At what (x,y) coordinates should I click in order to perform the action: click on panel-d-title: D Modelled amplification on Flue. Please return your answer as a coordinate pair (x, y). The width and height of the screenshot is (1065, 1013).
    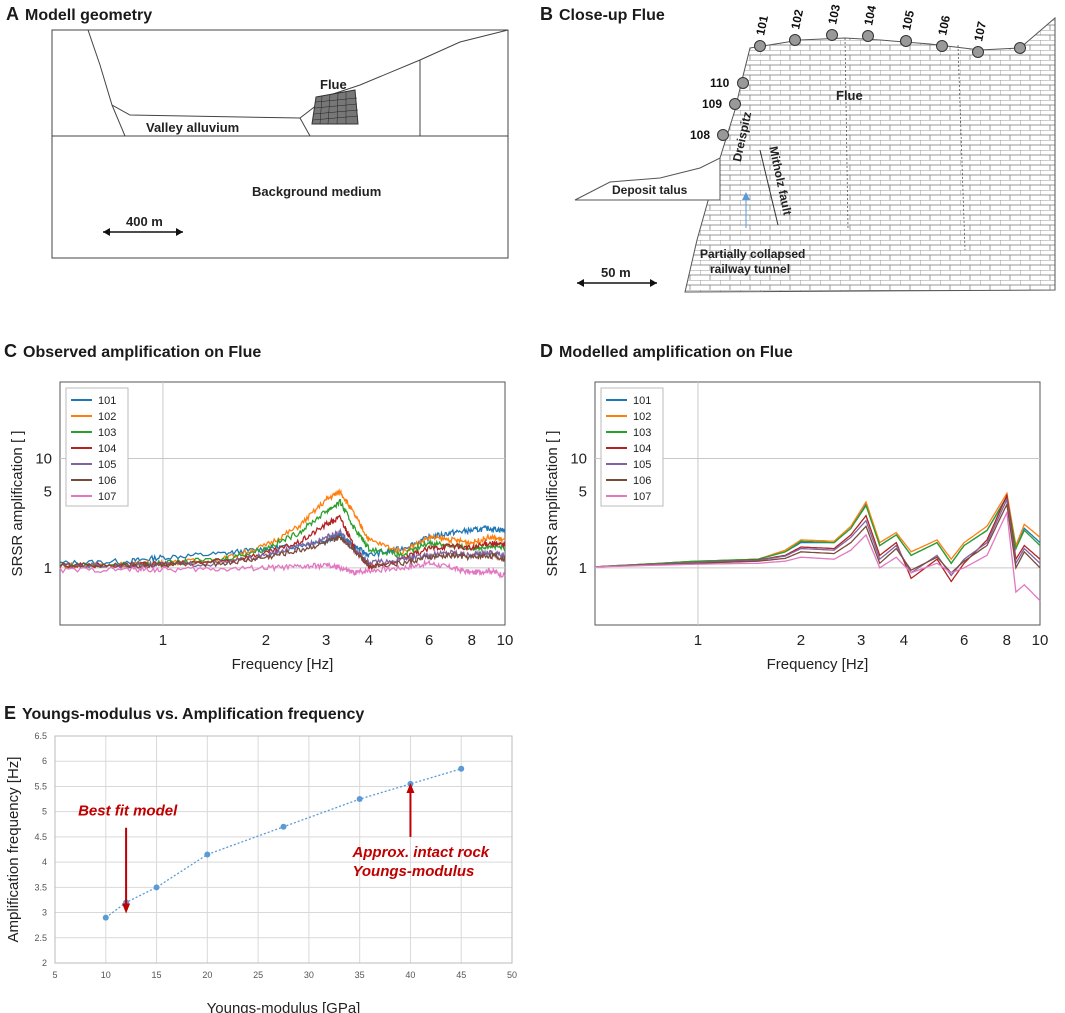
    Looking at the image, I should click on (666, 351).